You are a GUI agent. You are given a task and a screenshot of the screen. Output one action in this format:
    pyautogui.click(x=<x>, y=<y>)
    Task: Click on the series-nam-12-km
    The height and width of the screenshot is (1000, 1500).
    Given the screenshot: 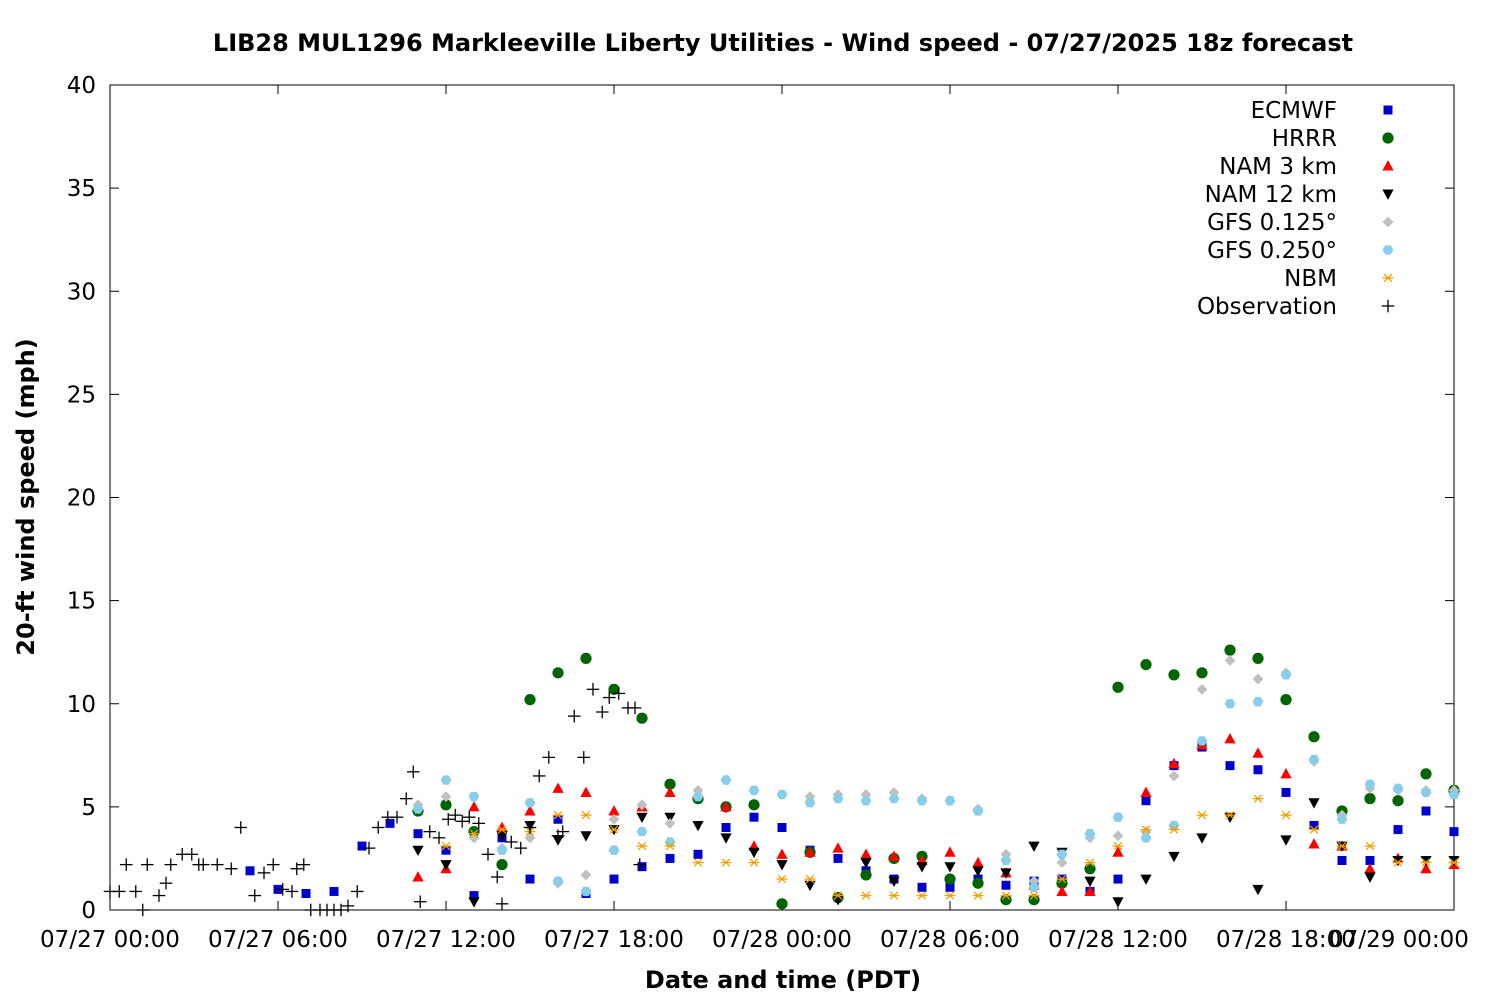 What is the action you would take?
    pyautogui.click(x=936, y=853)
    